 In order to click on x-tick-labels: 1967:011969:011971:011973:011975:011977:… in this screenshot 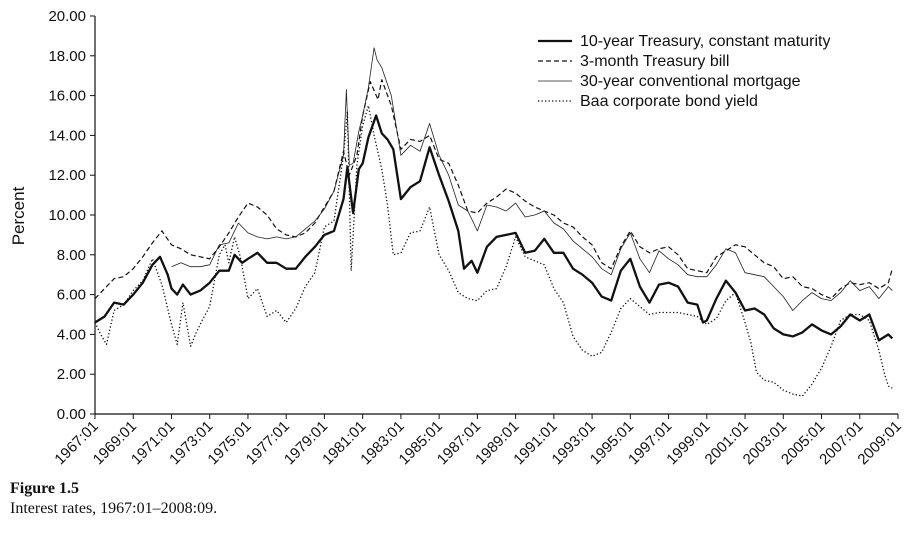, I will do `click(477, 443)`.